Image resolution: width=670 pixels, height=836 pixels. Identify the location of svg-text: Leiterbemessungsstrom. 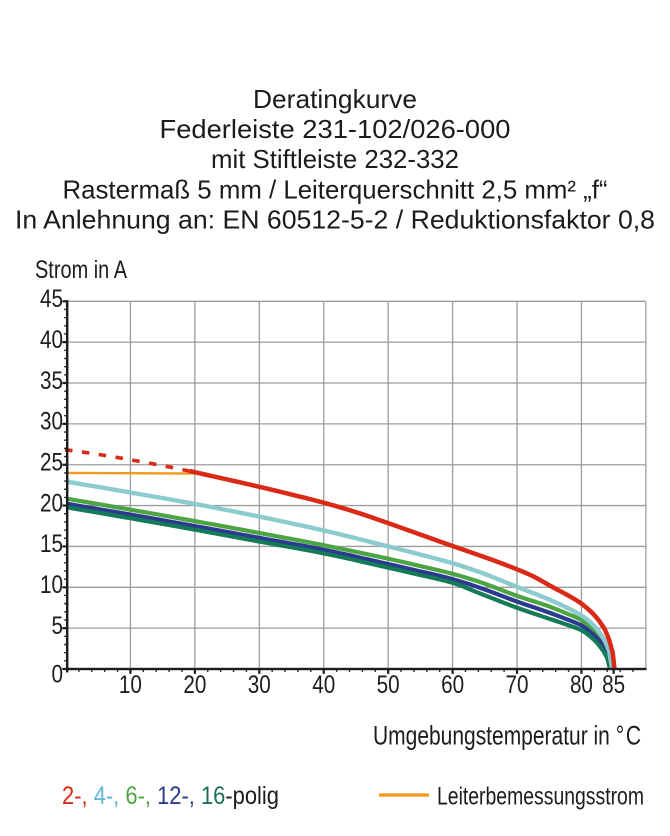
(540, 797).